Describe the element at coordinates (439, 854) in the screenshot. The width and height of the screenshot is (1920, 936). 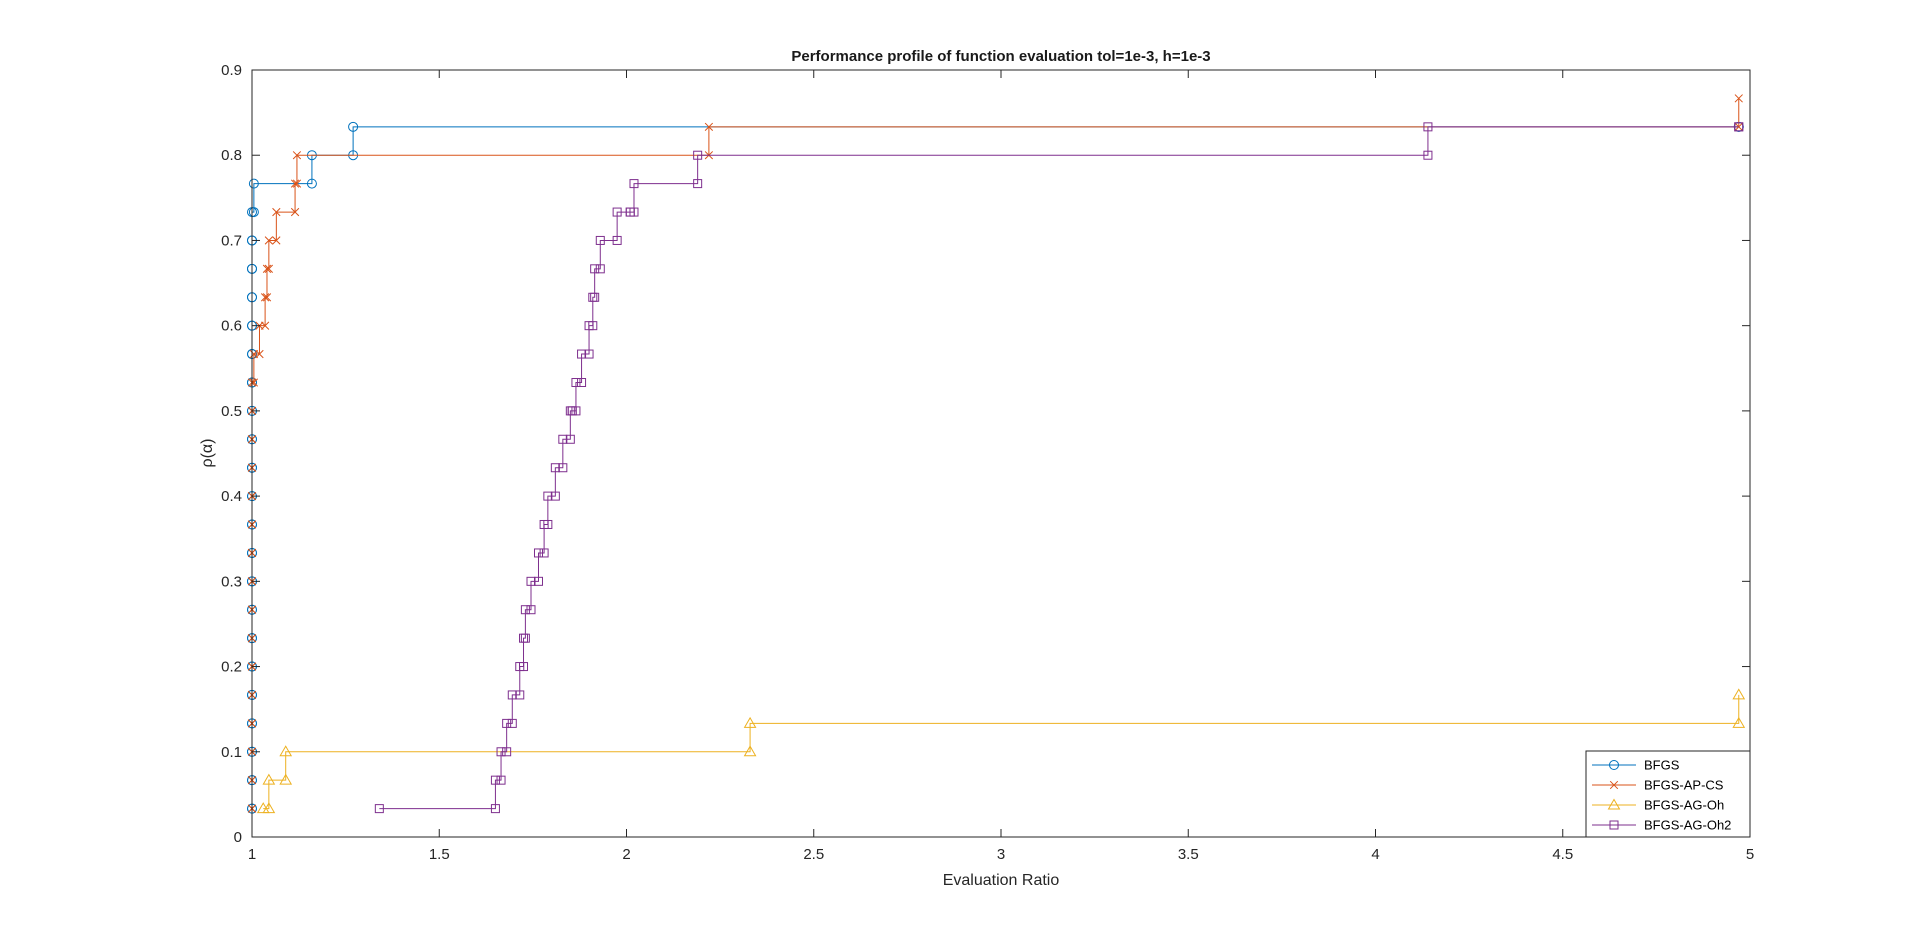
I see `x-tick-label: 1.5` at that location.